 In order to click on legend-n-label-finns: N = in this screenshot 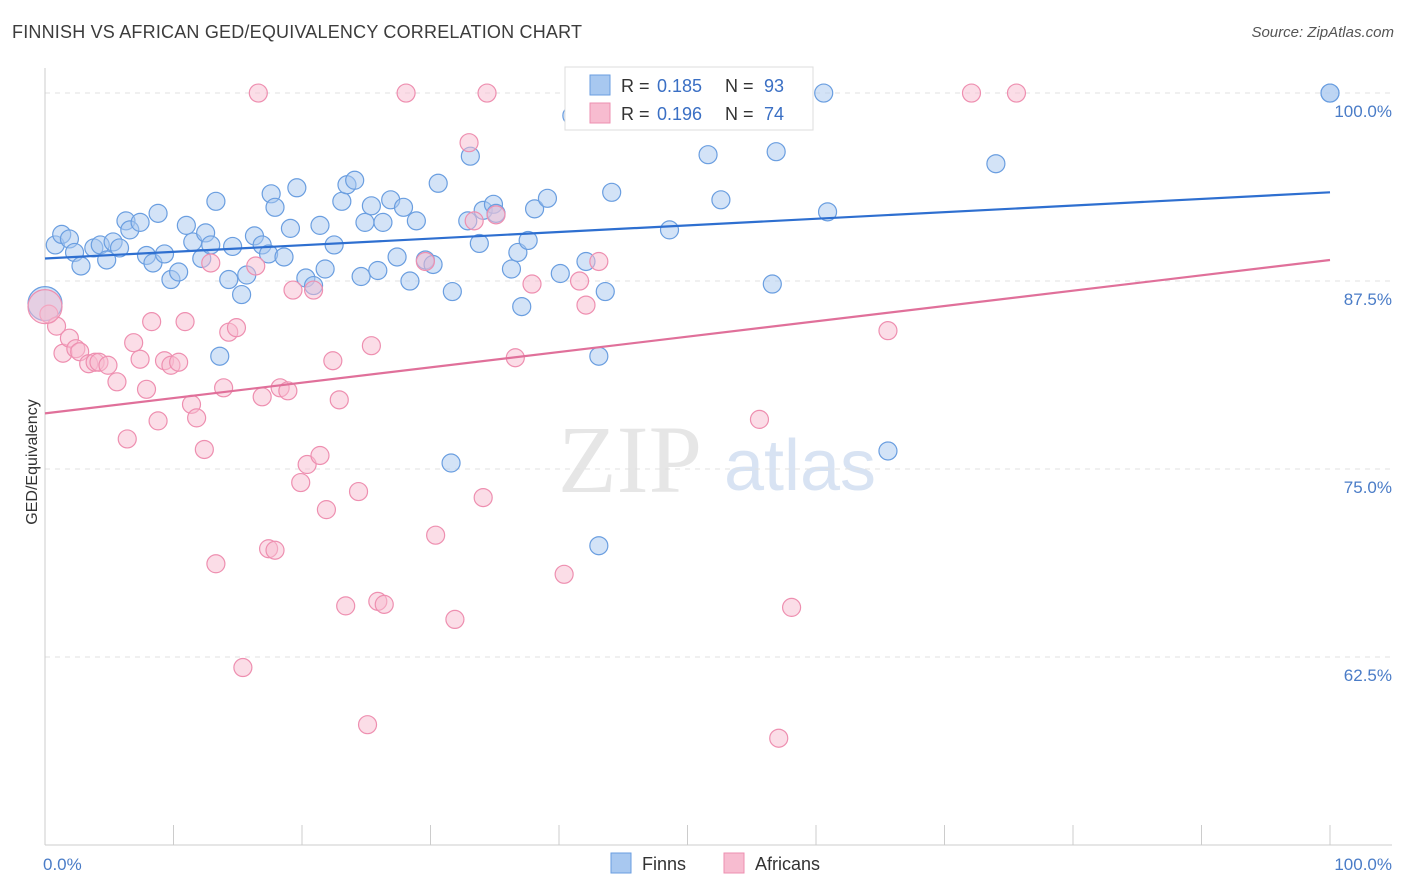, I will do `click(739, 86)`.